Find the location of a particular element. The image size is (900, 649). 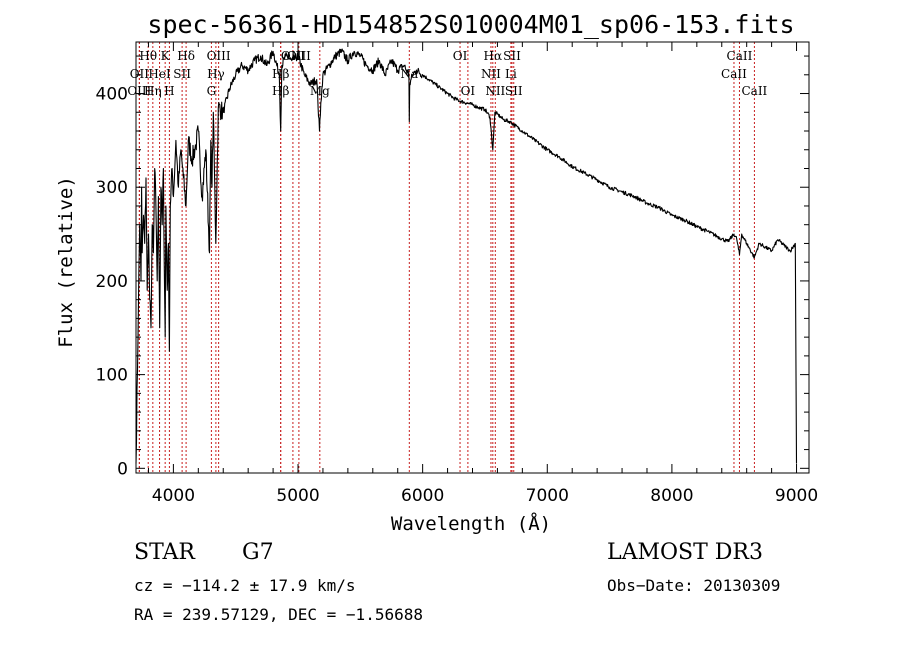

survey-release: LAMOST DR3 is located at coordinates (685, 552).